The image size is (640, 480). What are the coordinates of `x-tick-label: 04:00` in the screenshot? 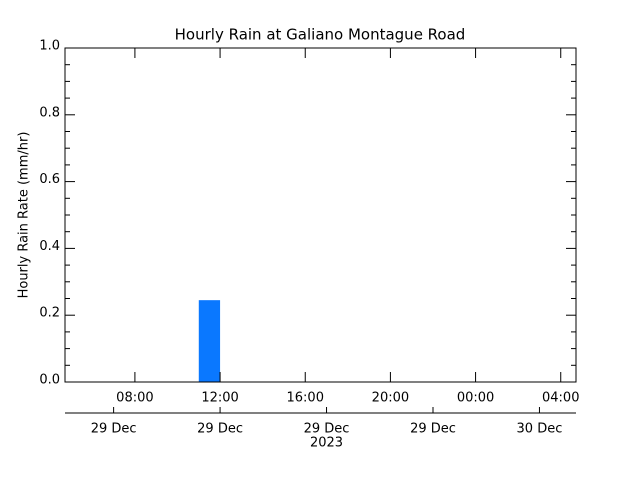 It's located at (560, 398).